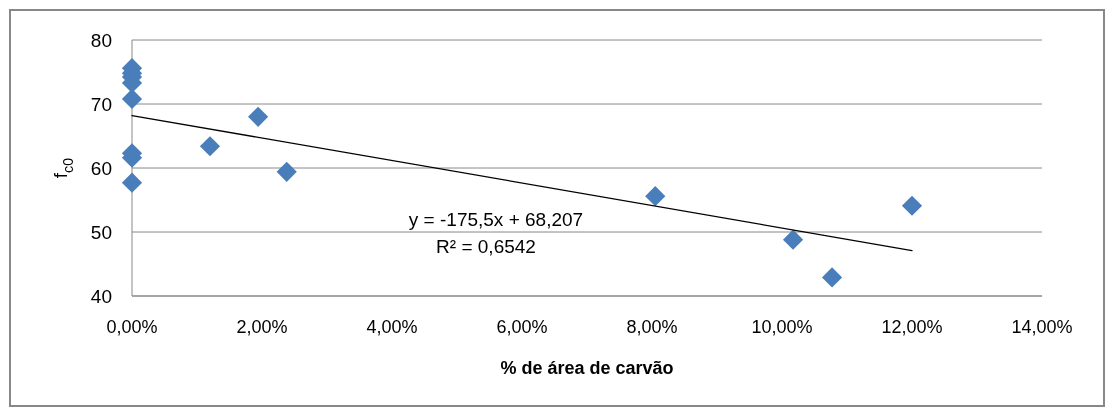 Image resolution: width=1106 pixels, height=408 pixels. I want to click on x-tick-label: 14,00%, so click(1042, 327).